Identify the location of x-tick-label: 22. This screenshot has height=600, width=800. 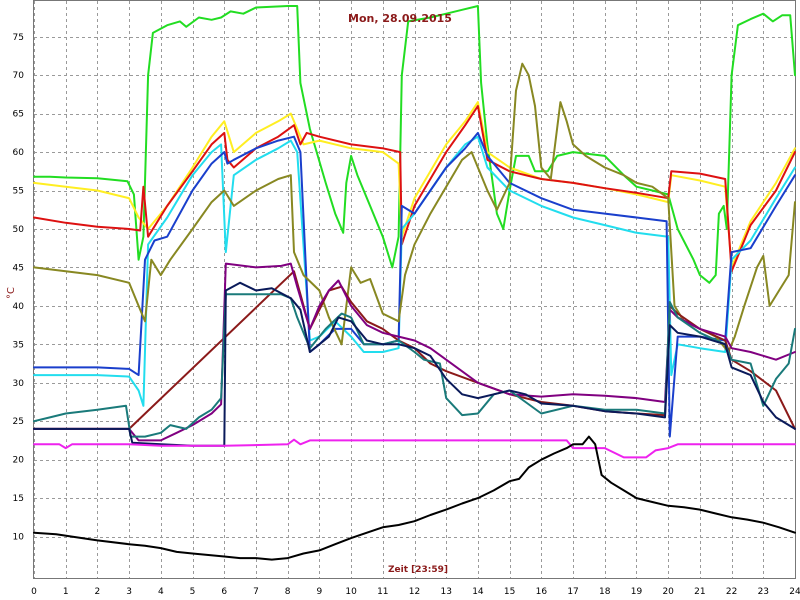
(731, 592).